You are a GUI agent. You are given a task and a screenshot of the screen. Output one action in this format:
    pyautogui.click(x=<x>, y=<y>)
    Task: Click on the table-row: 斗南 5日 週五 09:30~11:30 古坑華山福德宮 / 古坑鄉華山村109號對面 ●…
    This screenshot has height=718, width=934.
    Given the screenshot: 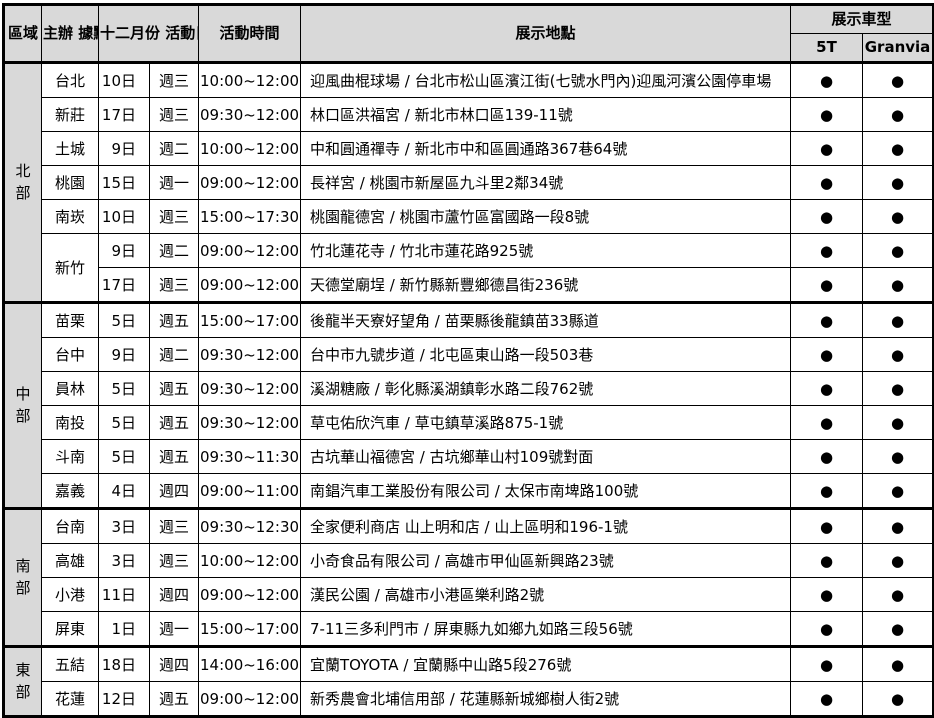 What is the action you would take?
    pyautogui.click(x=469, y=456)
    